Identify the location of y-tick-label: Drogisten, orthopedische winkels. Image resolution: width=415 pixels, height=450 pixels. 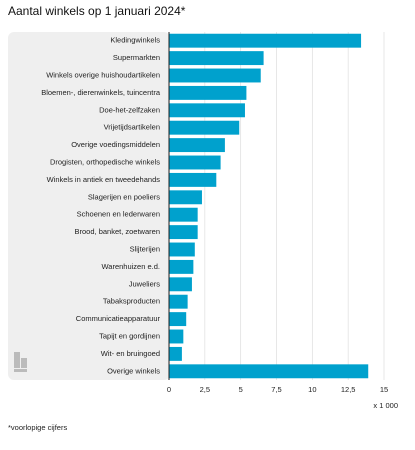
(105, 161).